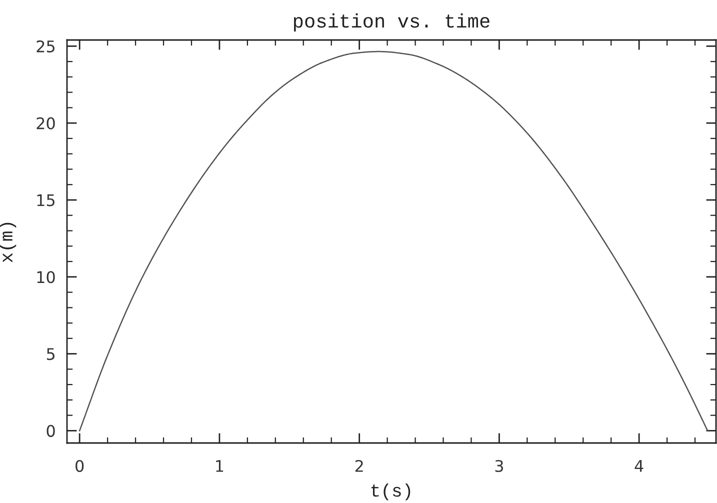  I want to click on x-tick-label: 1, so click(220, 466).